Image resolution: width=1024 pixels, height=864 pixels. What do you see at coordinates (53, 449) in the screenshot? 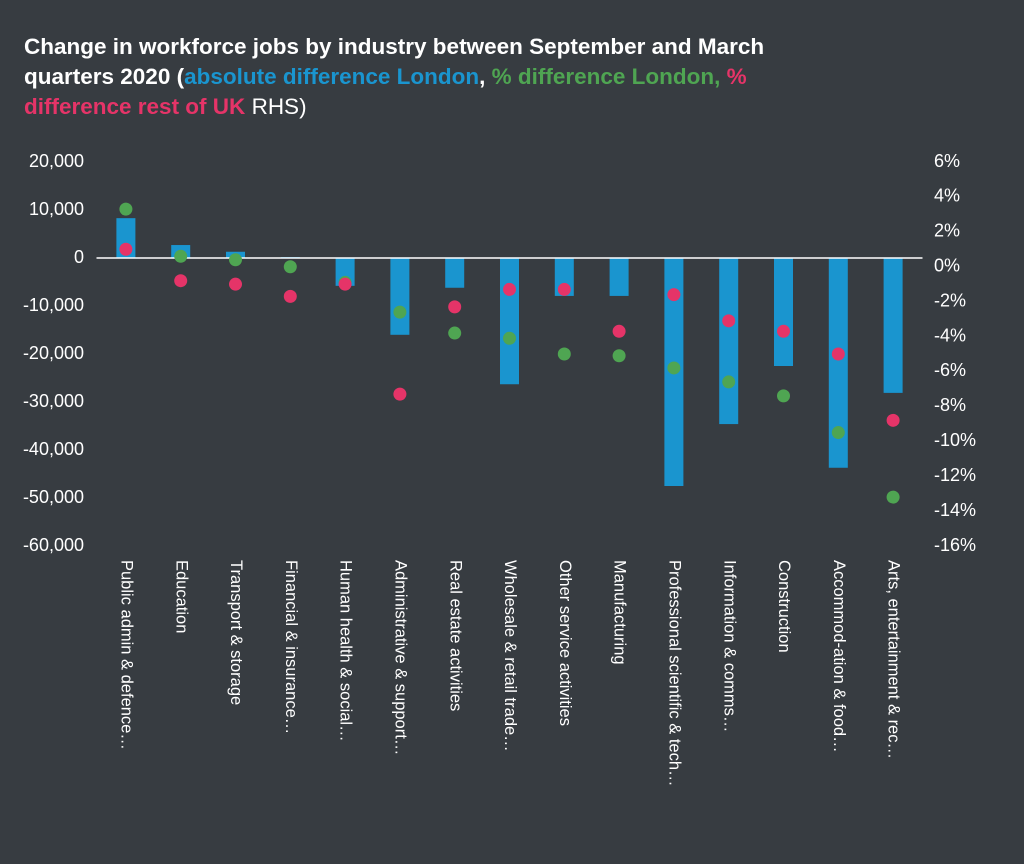
I see `y-tick-label: -40,000` at bounding box center [53, 449].